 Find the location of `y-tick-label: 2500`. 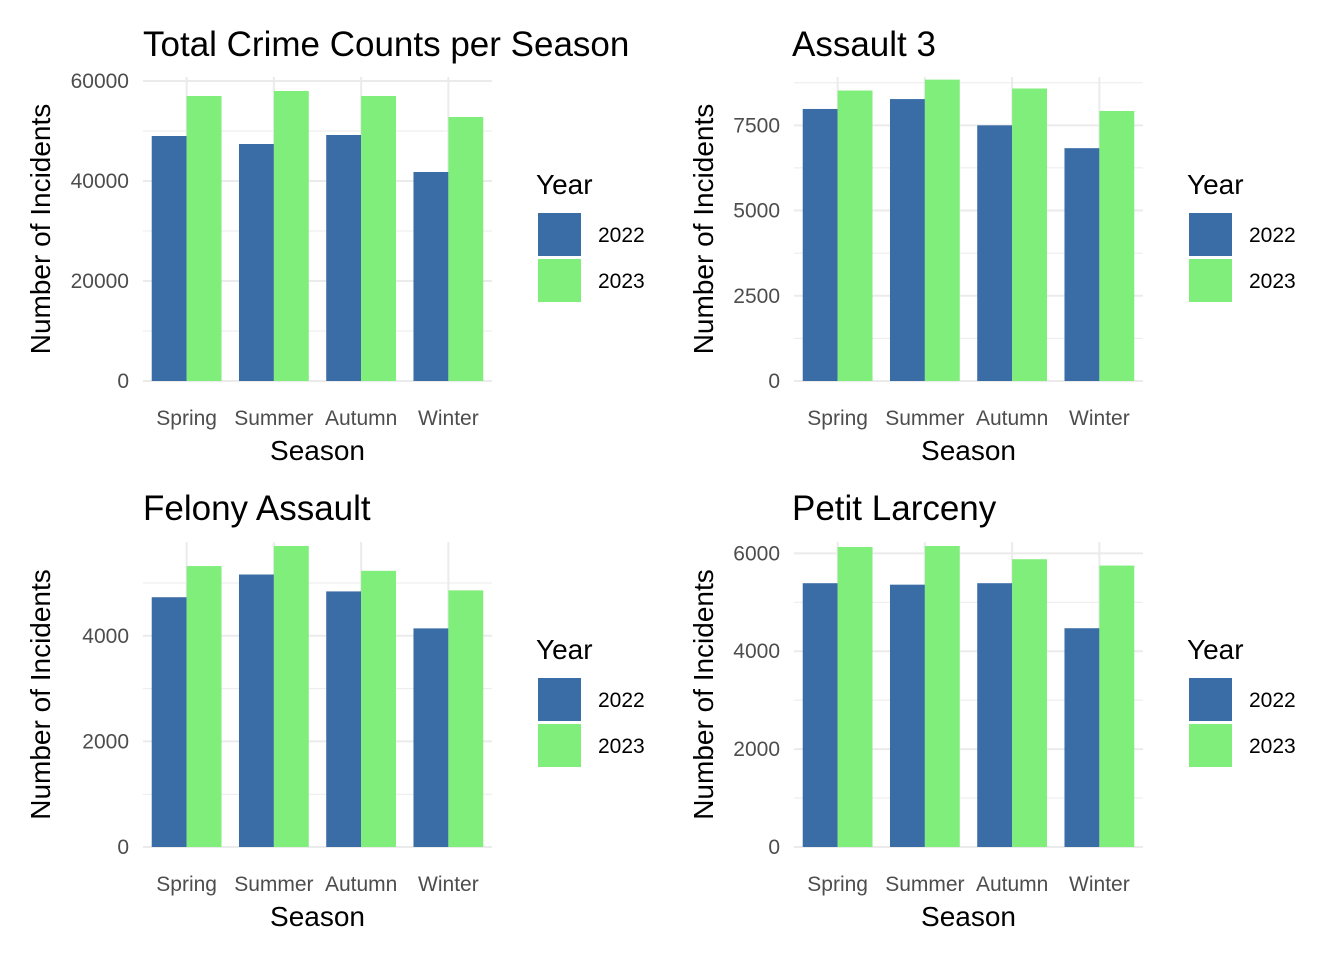

y-tick-label: 2500 is located at coordinates (756, 296).